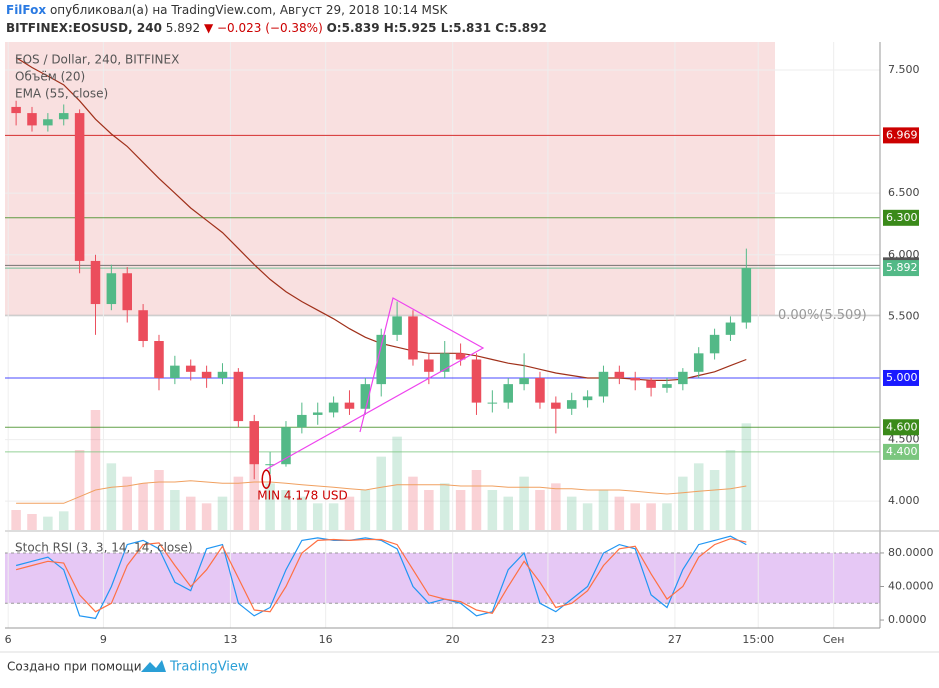 The height and width of the screenshot is (688, 939). I want to click on x-tick-label: 27, so click(675, 639).